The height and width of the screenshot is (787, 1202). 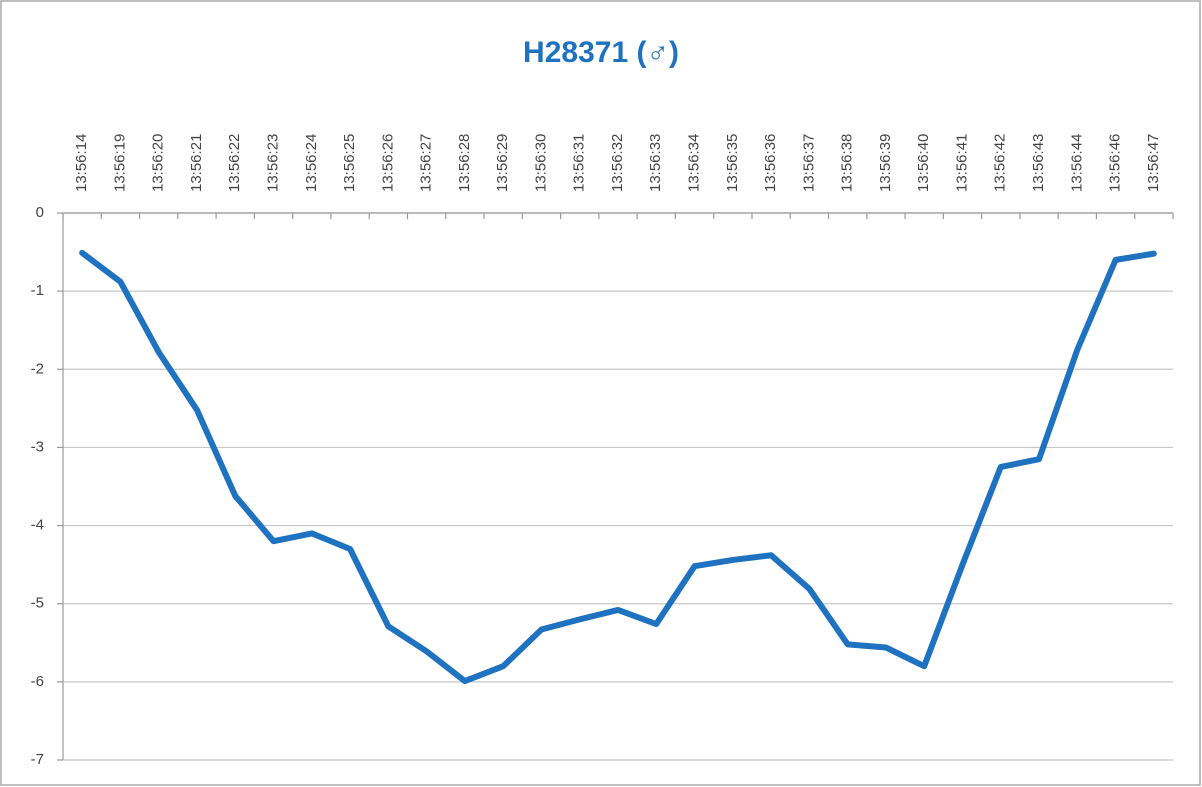 What do you see at coordinates (1038, 163) in the screenshot?
I see `x-tick-label: 13:56:43` at bounding box center [1038, 163].